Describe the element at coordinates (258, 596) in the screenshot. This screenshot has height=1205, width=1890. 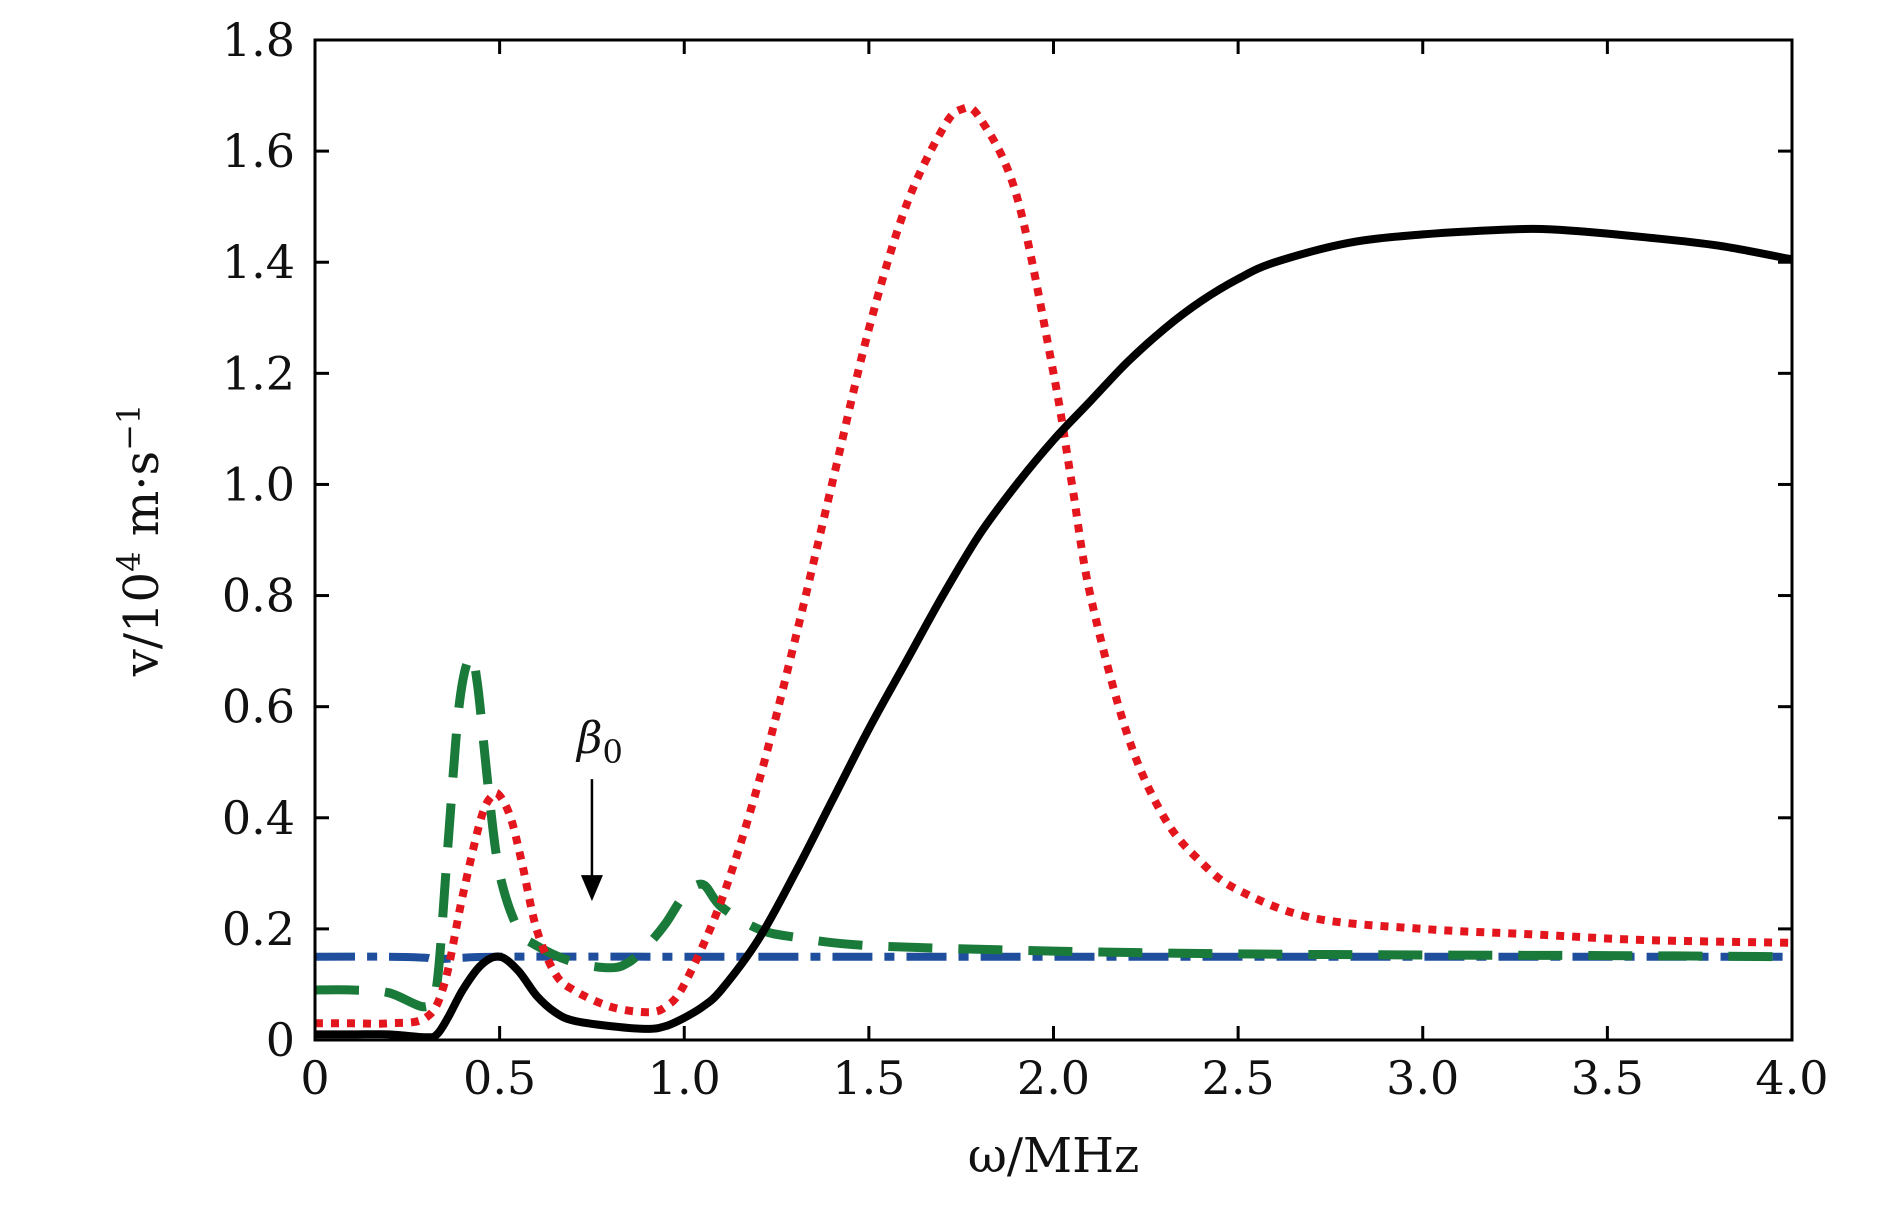
I see `y-tick-label: 0.8` at that location.